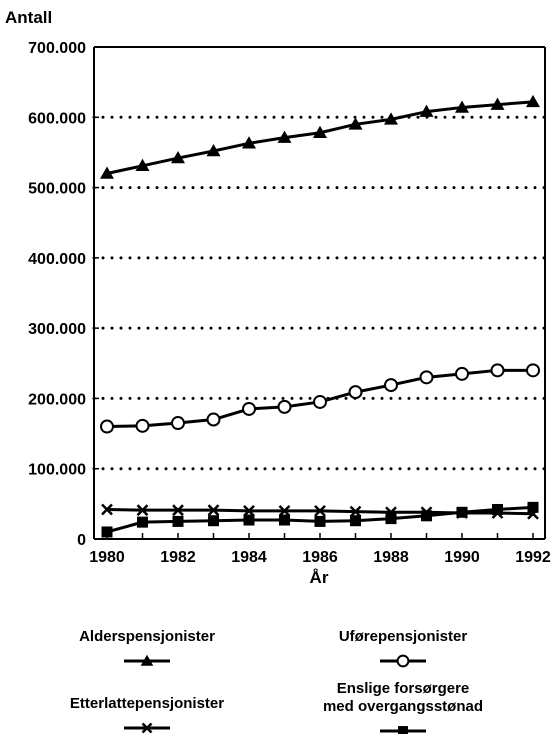 This screenshot has height=734, width=552. I want to click on y-tick-label: 500.000, so click(57, 189).